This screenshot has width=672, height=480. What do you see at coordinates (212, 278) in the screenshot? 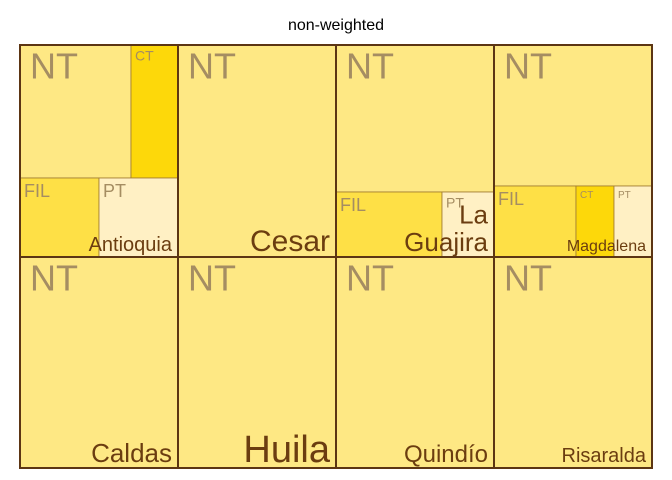
I see `subgroup-label-huila-nt: NT` at bounding box center [212, 278].